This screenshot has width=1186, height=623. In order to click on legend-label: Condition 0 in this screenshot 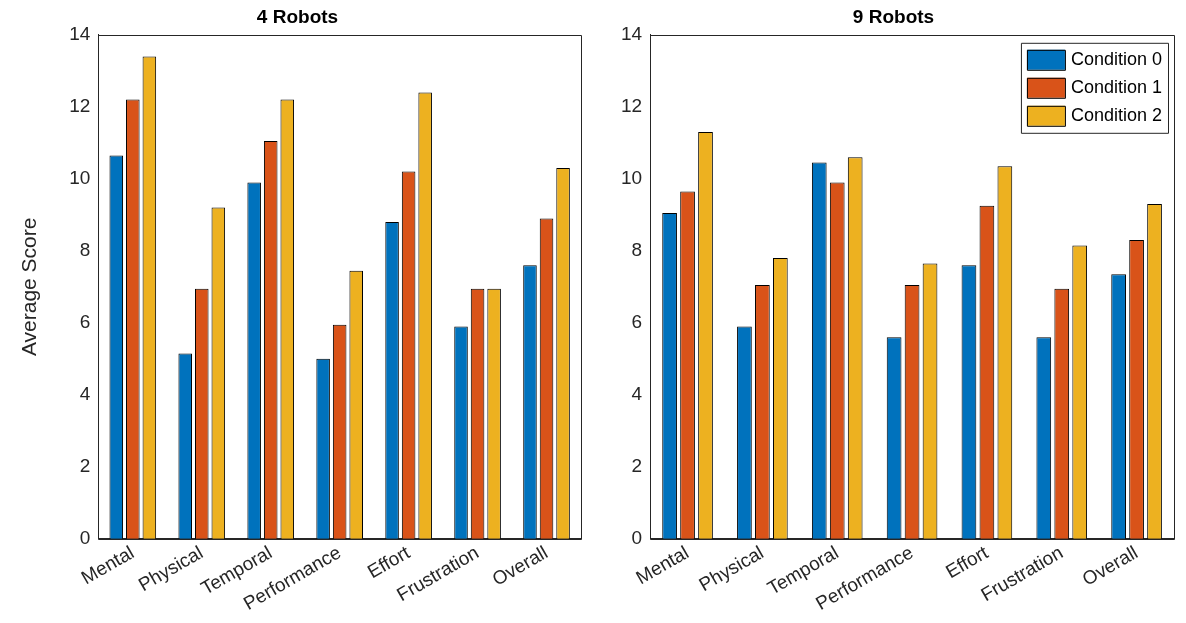, I will do `click(1116, 58)`.